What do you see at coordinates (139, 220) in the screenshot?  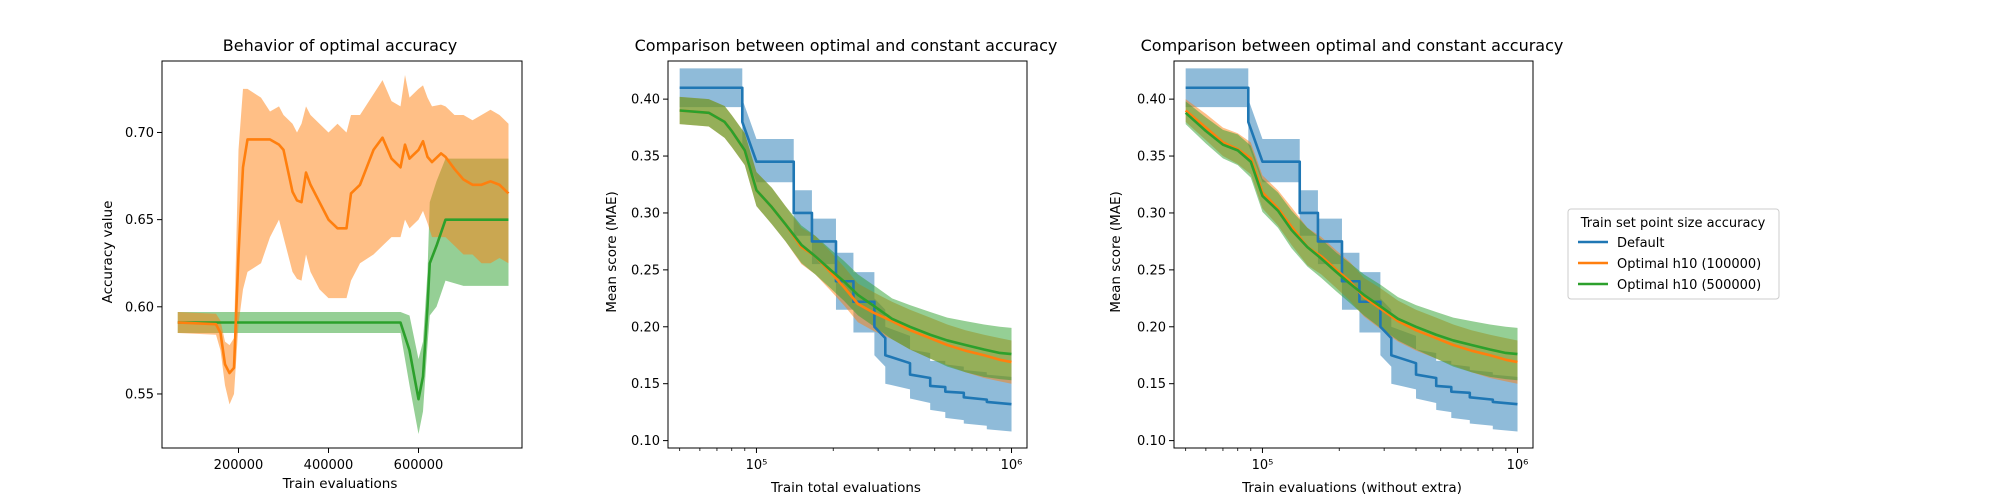 I see `y-tick-label: 0.65` at bounding box center [139, 220].